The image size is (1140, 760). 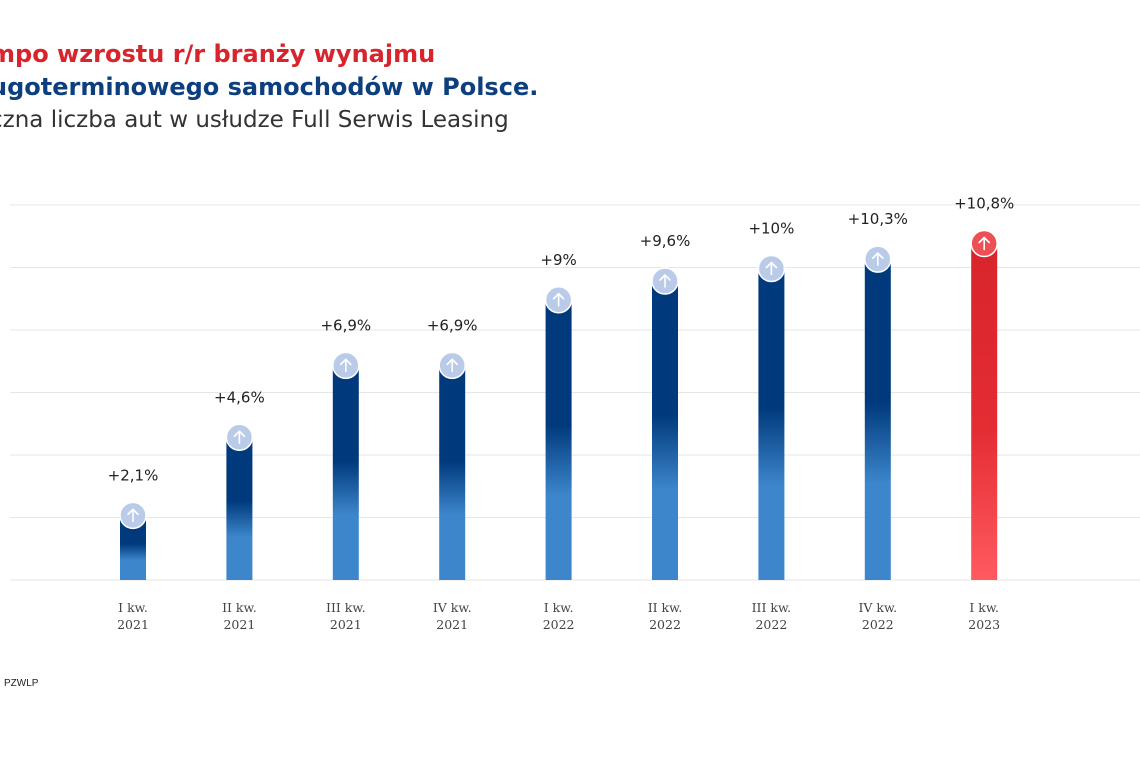 I want to click on x-tick-label: I kw. 2021, so click(x=133, y=616).